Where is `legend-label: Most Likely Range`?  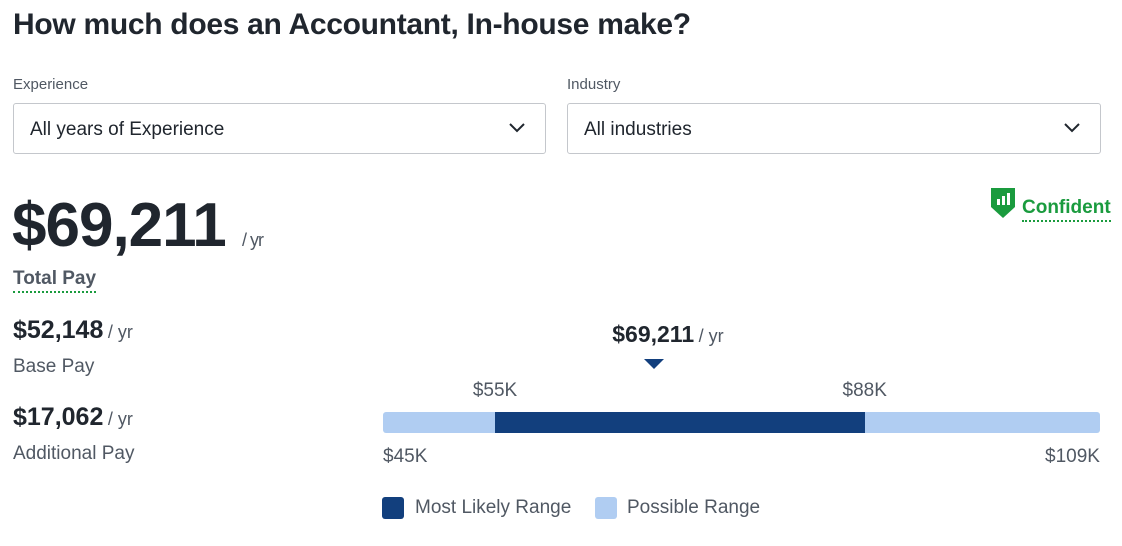 legend-label: Most Likely Range is located at coordinates (493, 507).